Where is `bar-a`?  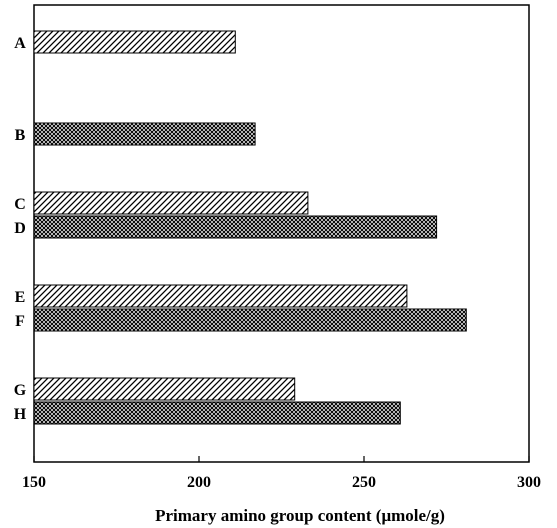 bar-a is located at coordinates (134, 42).